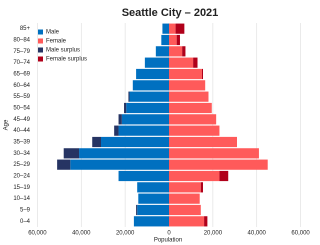  What do you see at coordinates (21, 120) in the screenshot?
I see `y-tick-label: 45–49` at bounding box center [21, 120].